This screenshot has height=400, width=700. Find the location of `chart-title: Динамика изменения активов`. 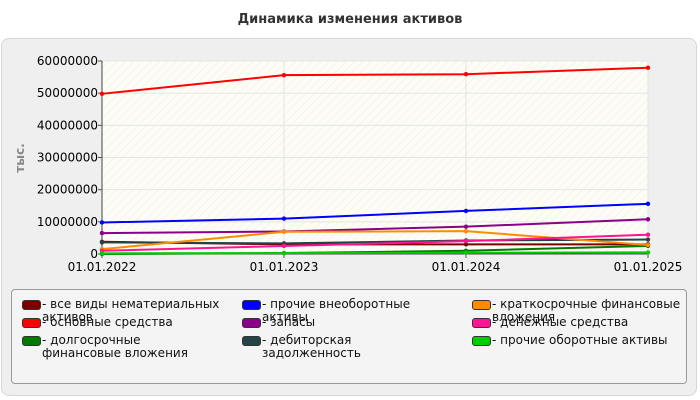

chart-title: Динамика изменения активов is located at coordinates (350, 19).